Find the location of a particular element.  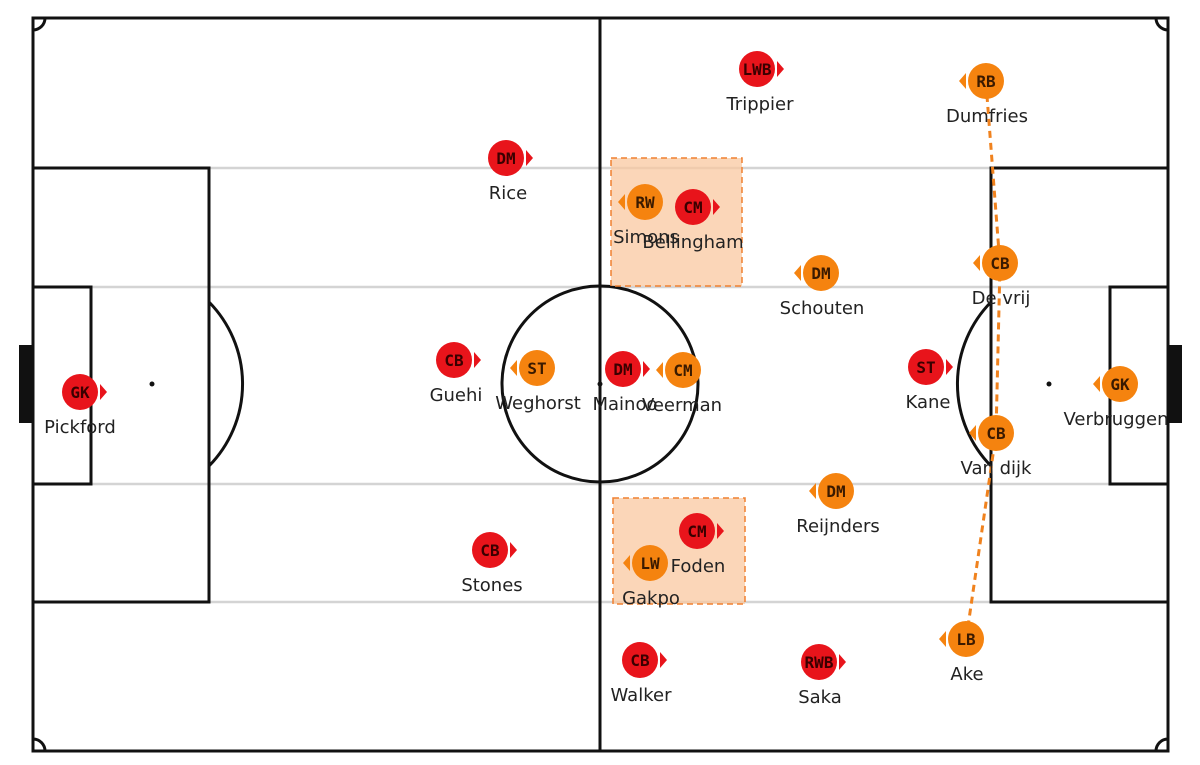

player-de-vrij: CB De vrij is located at coordinates (1001, 277).